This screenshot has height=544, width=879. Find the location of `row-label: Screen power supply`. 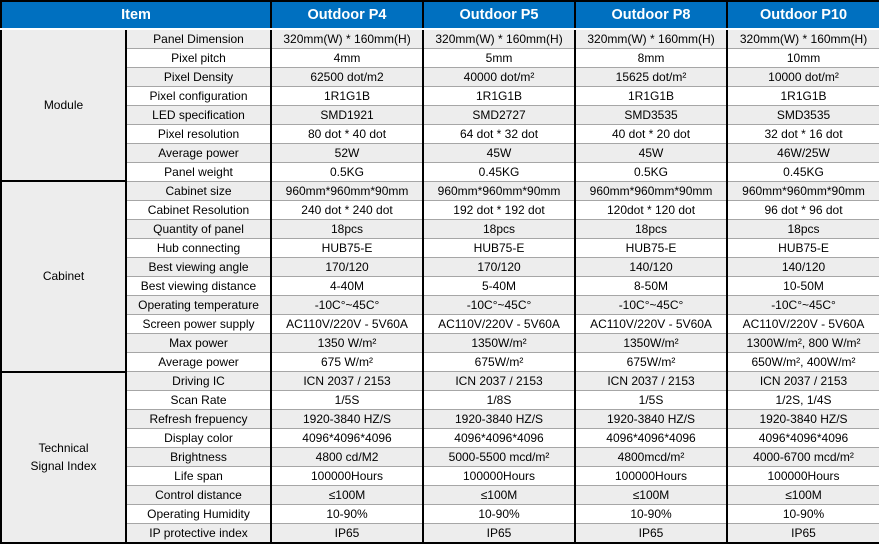

row-label: Screen power supply is located at coordinates (198, 324).